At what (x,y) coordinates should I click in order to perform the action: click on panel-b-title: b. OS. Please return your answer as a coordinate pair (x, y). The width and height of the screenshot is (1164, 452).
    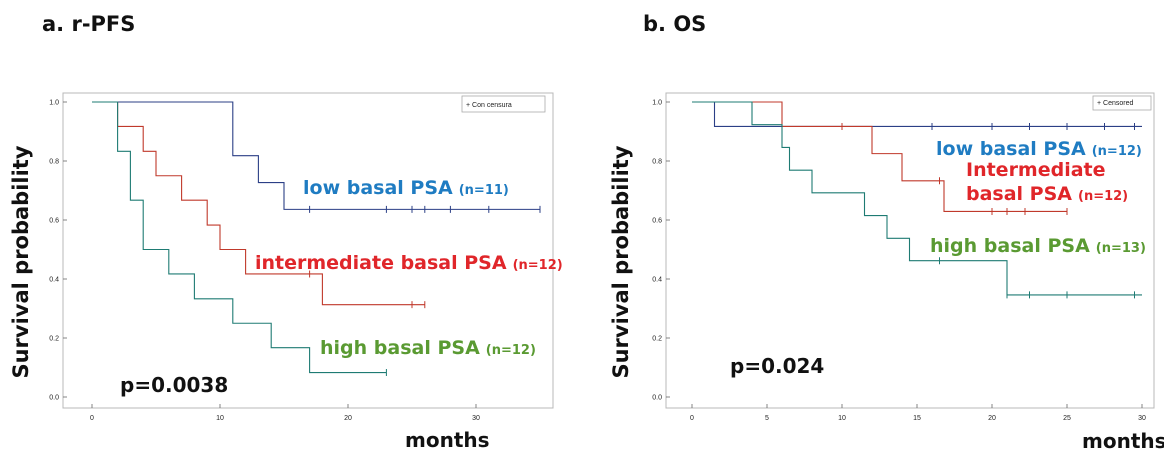
    Looking at the image, I should click on (675, 24).